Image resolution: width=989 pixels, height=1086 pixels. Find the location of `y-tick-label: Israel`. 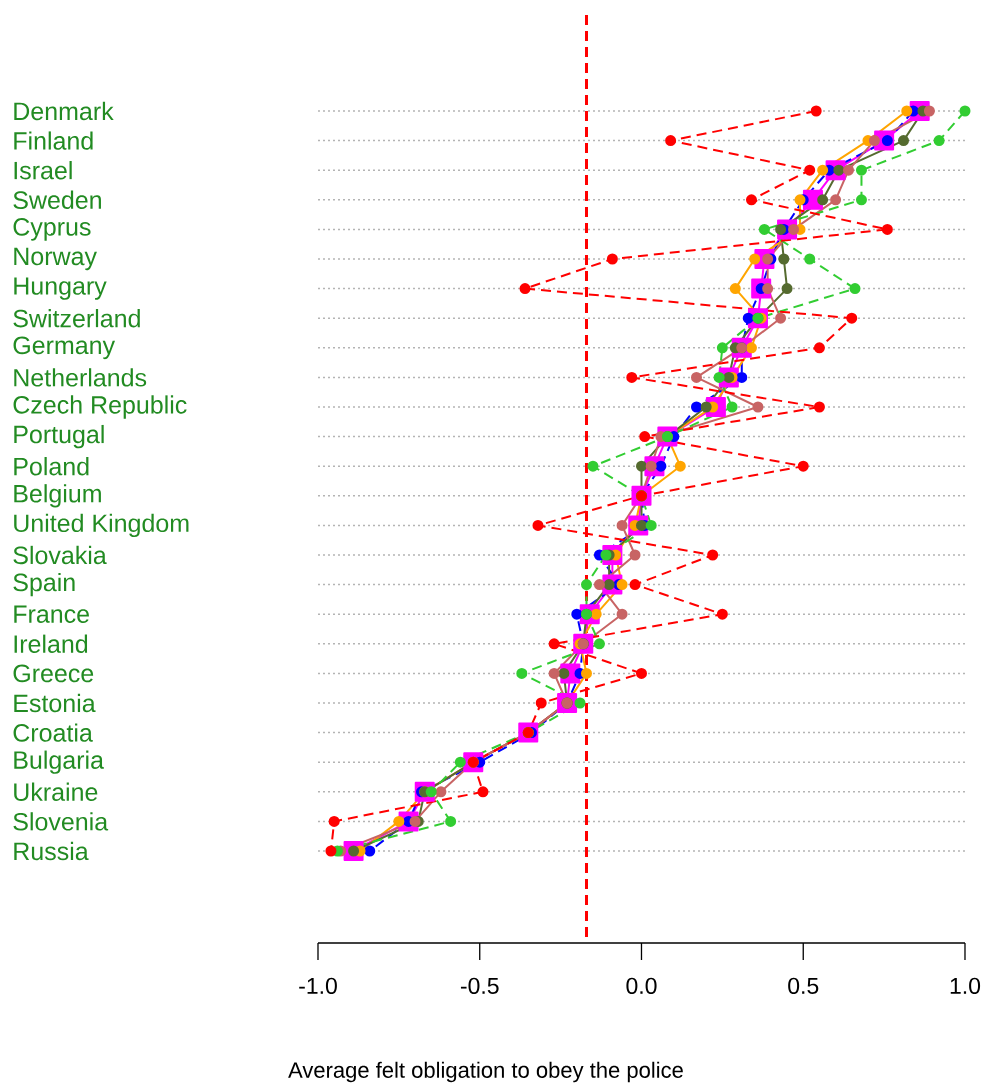

y-tick-label: Israel is located at coordinates (43, 170).